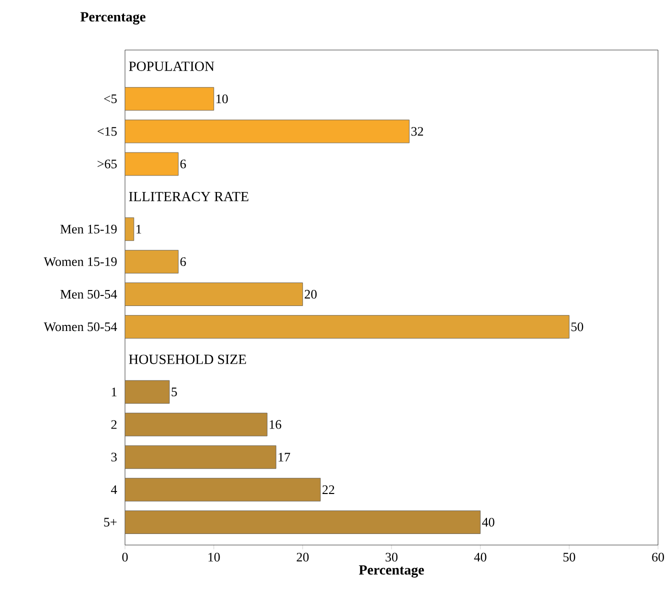  Describe the element at coordinates (114, 457) in the screenshot. I see `y-tick-label: 3` at that location.